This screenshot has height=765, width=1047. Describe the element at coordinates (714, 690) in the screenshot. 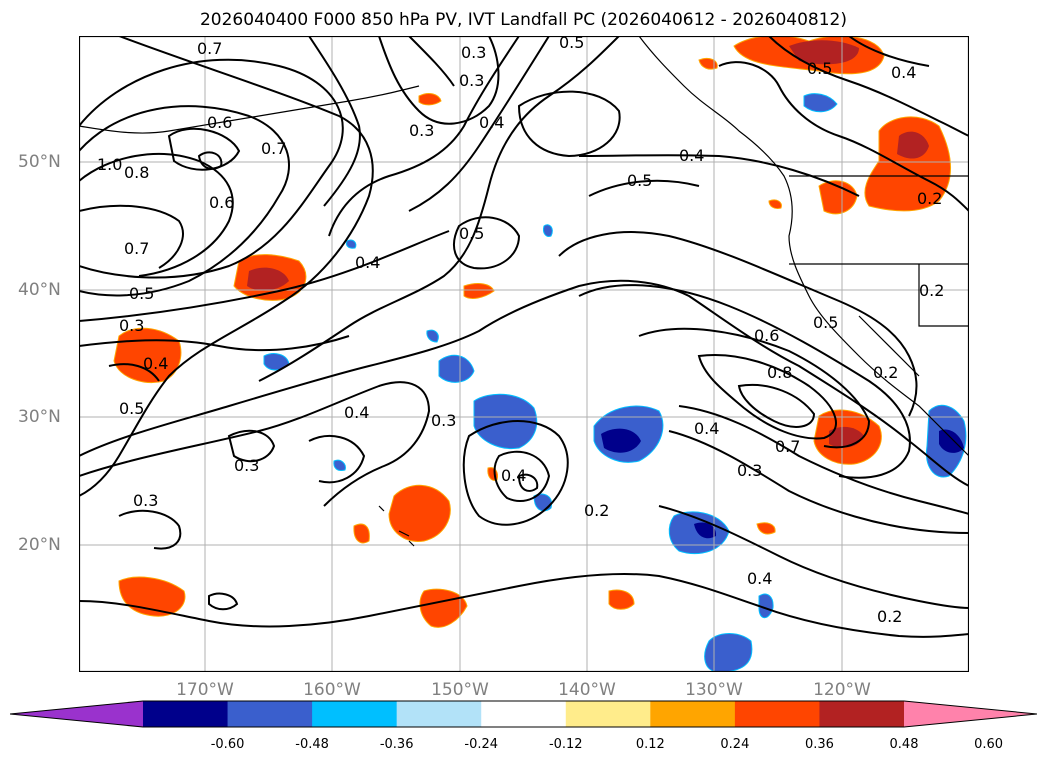

I see `lon-label-130w: 130°W` at that location.